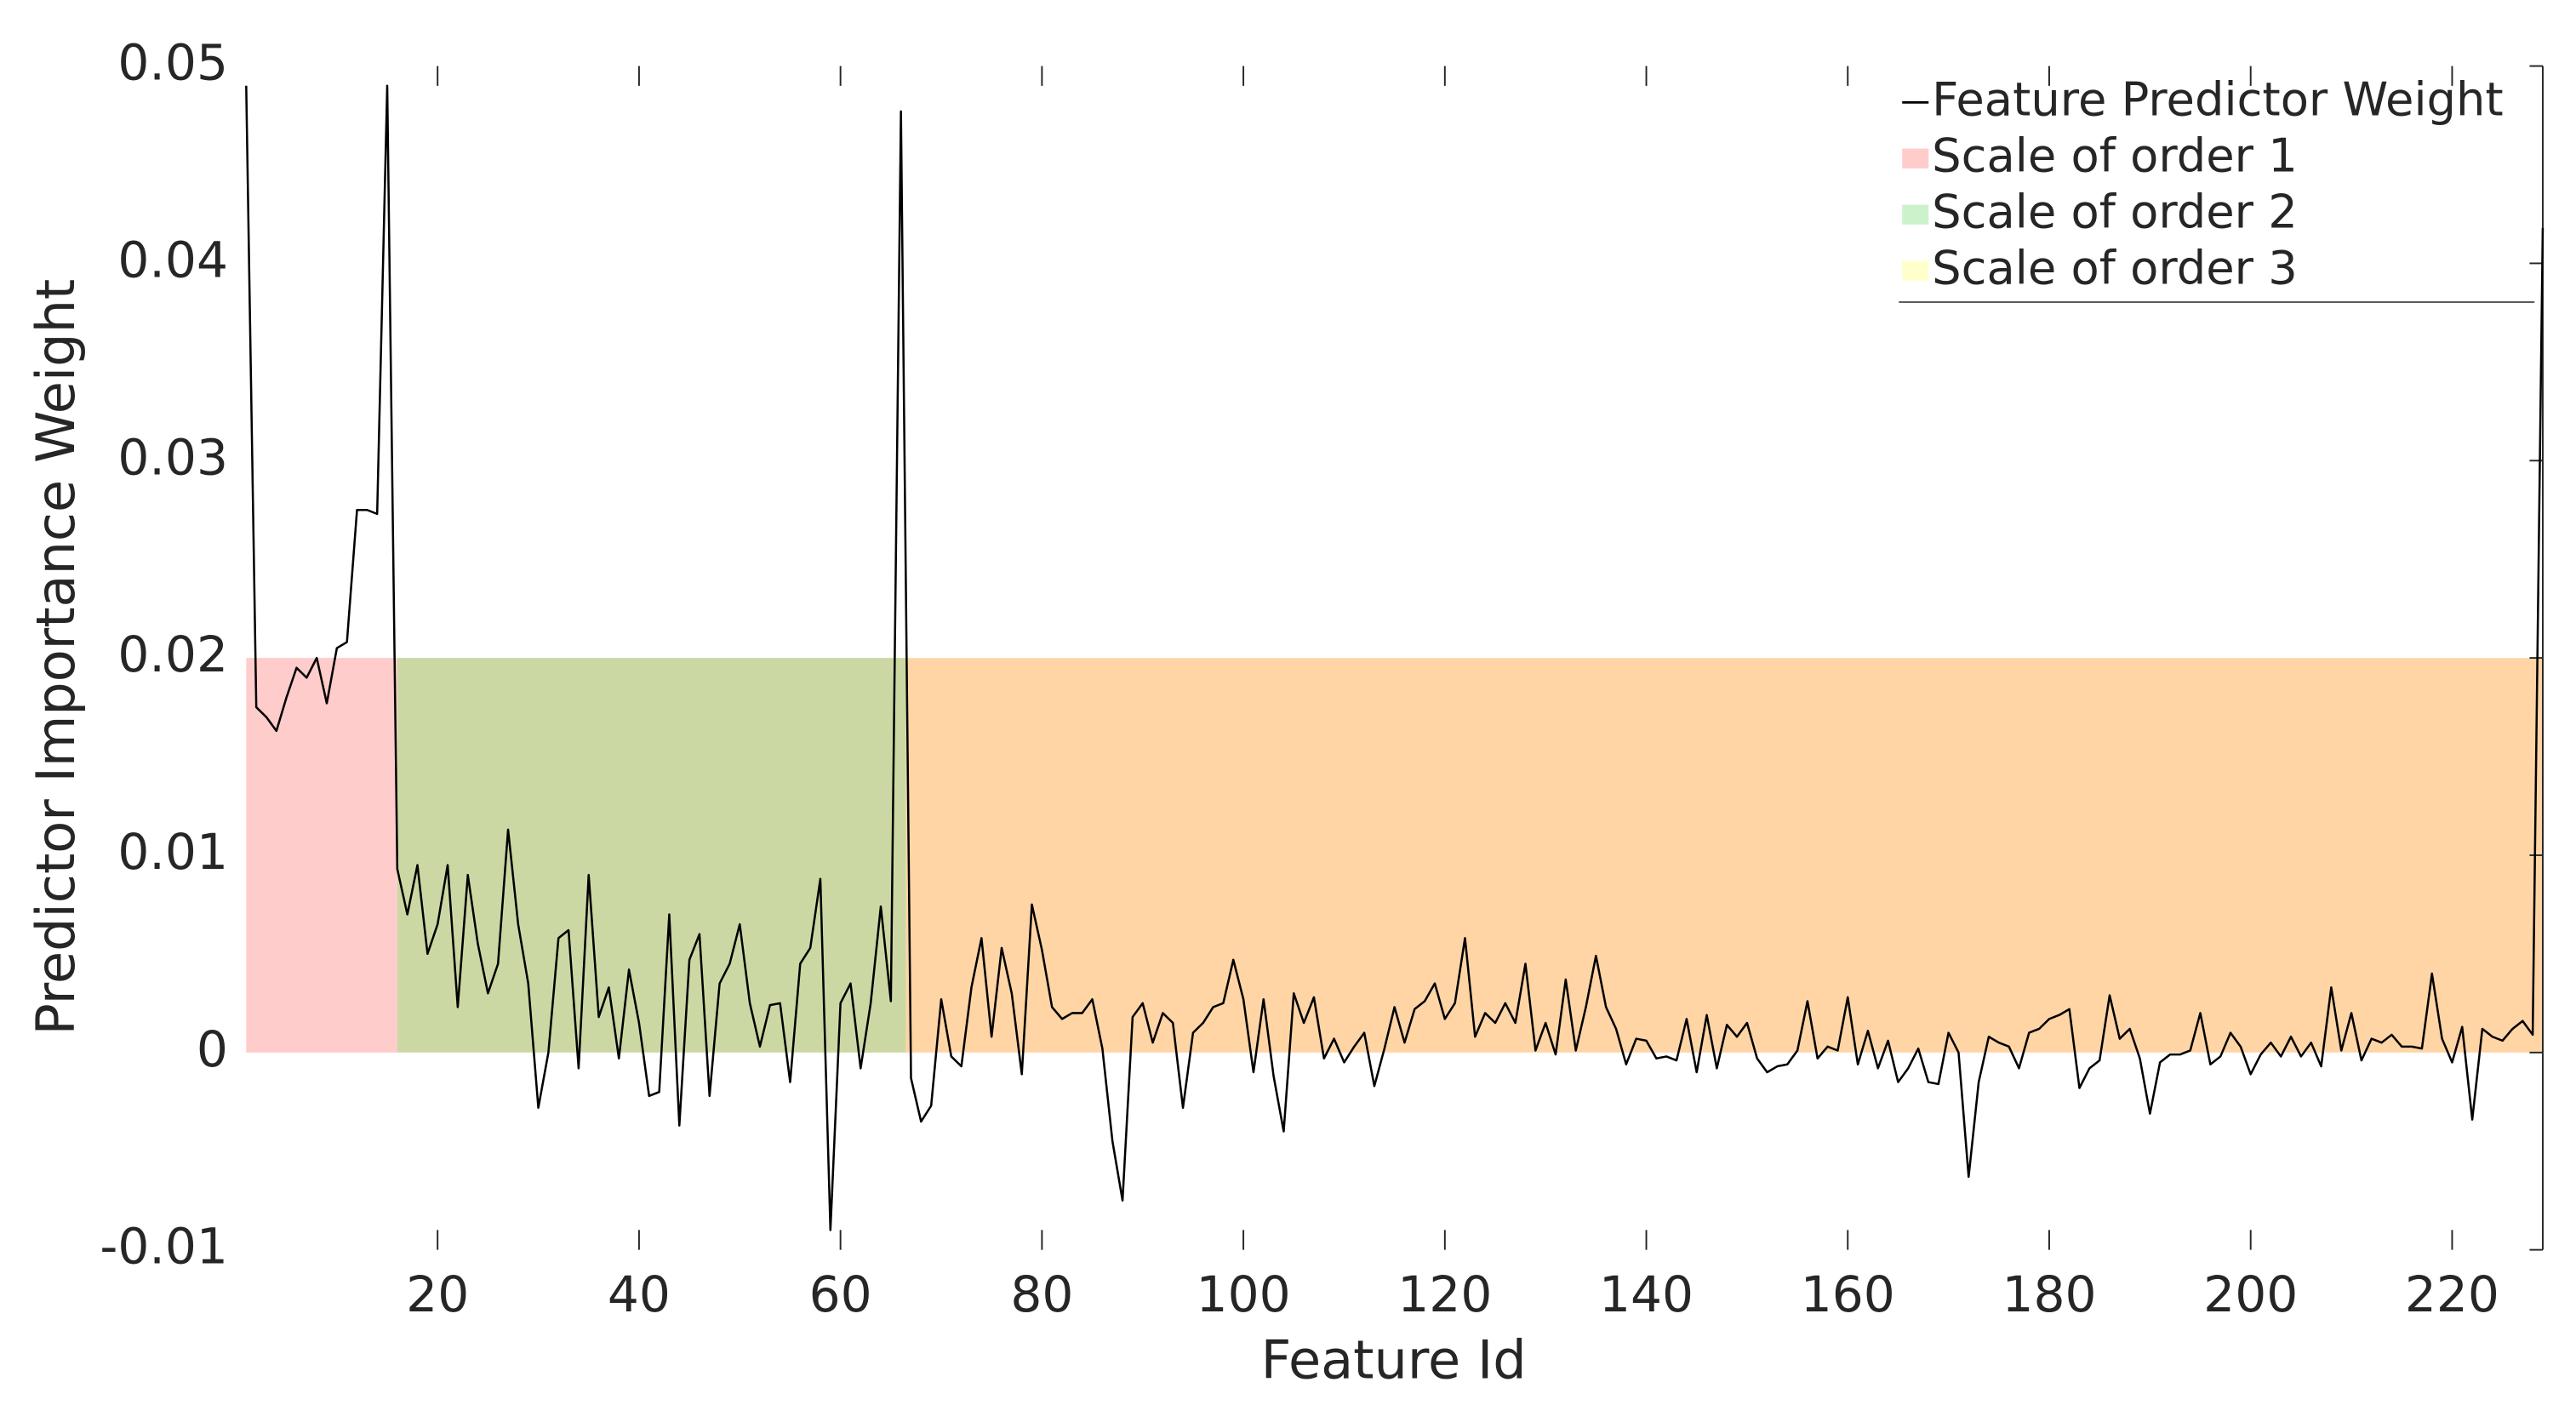  Describe the element at coordinates (172, 260) in the screenshot. I see `y-tick-label: 0.04` at that location.